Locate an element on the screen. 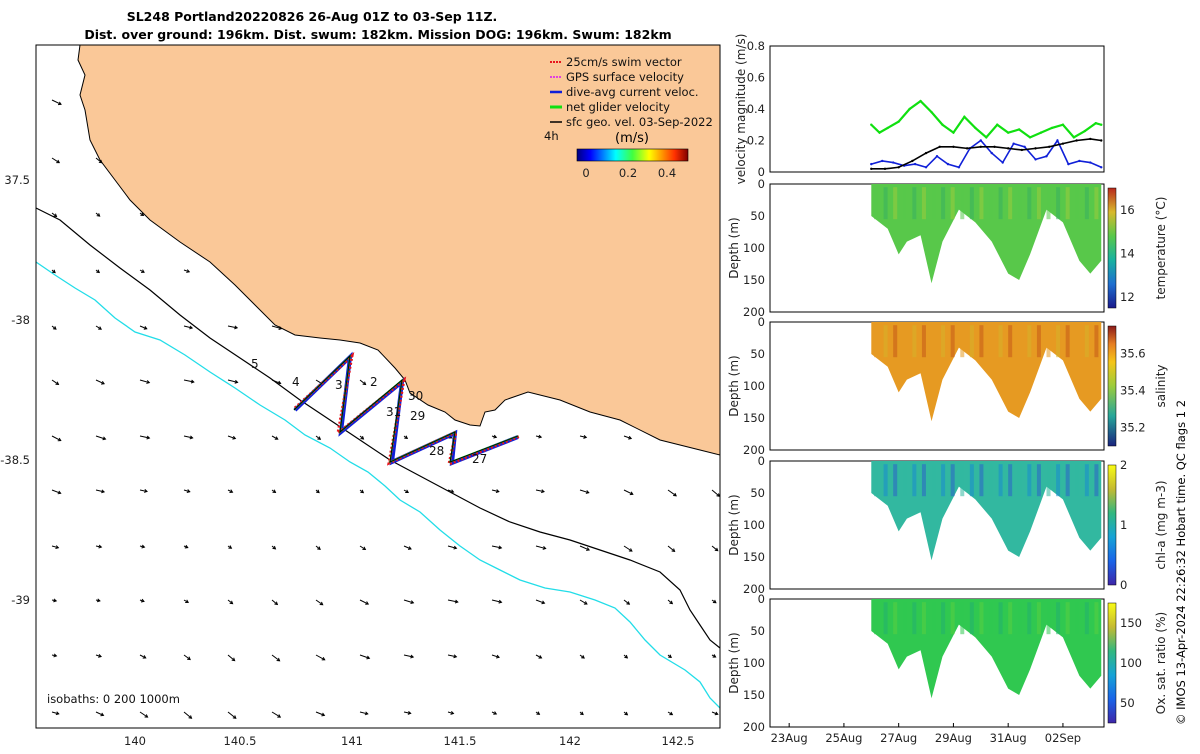  colorbar-label: temperature (°C) is located at coordinates (1161, 248).